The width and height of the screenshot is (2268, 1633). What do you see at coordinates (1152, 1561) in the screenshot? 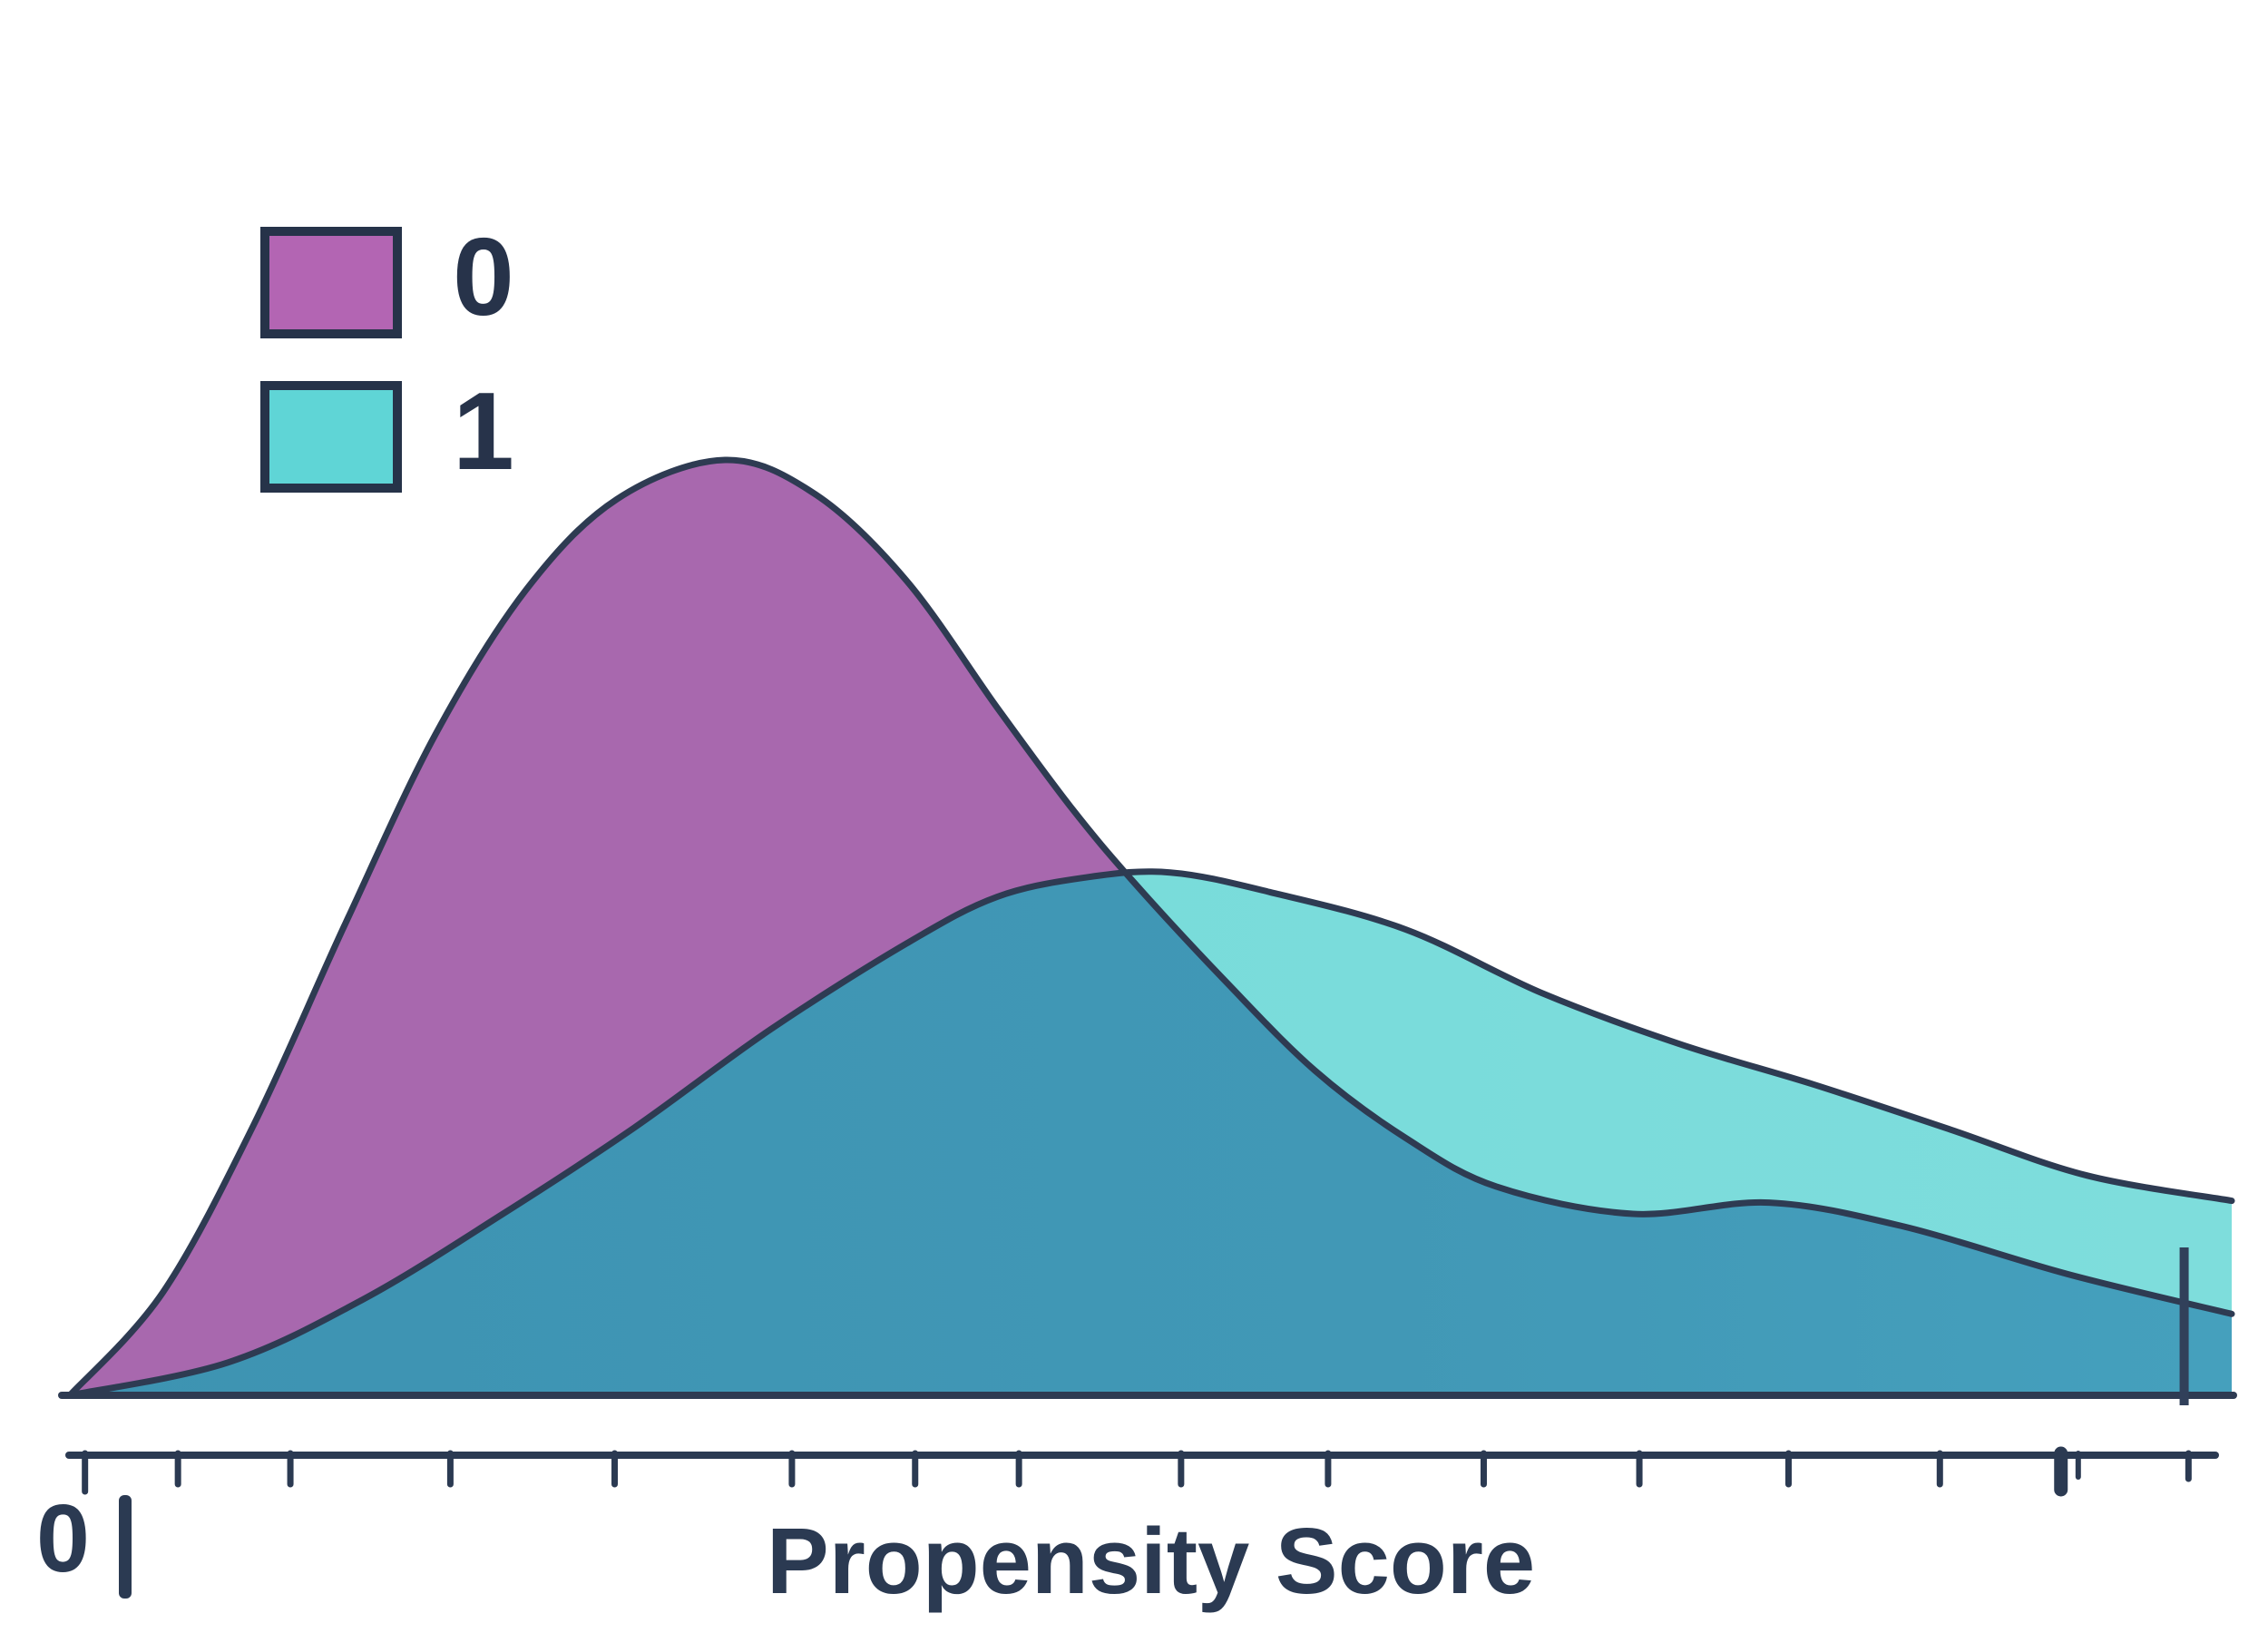
I see `x-axis-title: Propensity Score` at bounding box center [1152, 1561].